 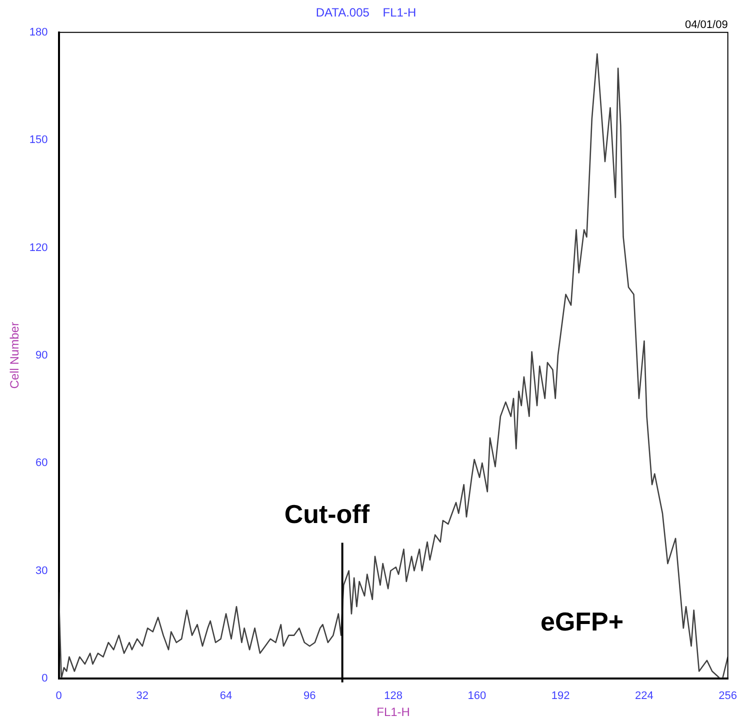 I want to click on y-axis-title: Cell Number, so click(x=15, y=355).